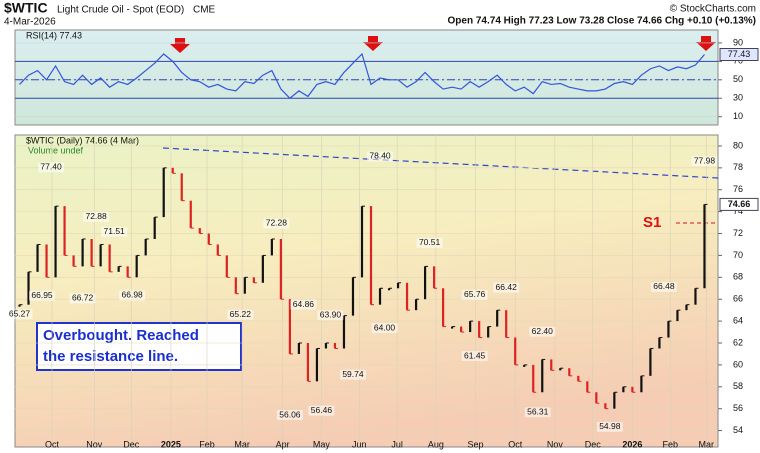  I want to click on y-tick-label: 70, so click(738, 255).